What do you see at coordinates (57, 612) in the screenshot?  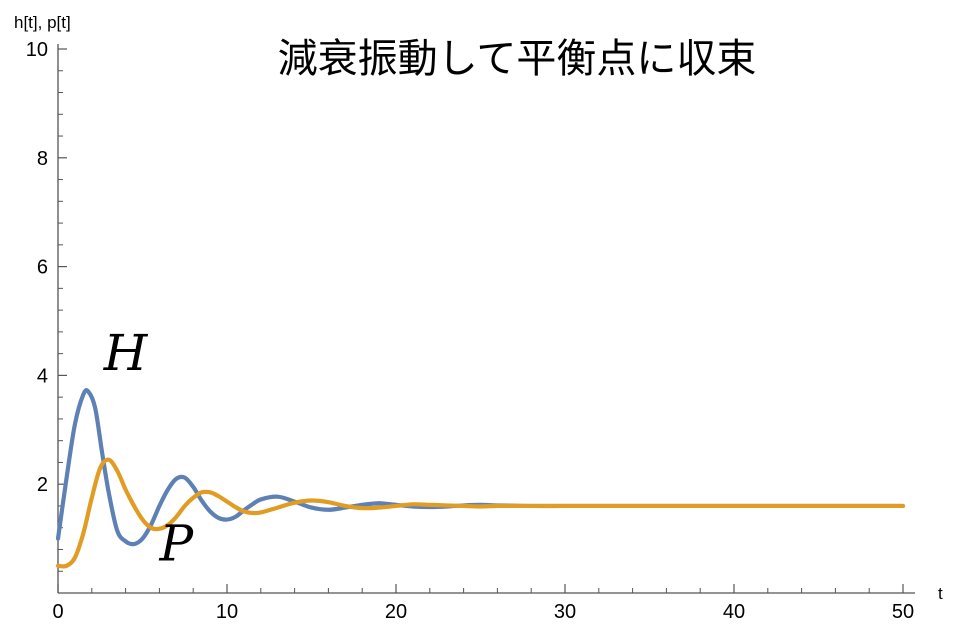 I see `x-tick-label: 0` at bounding box center [57, 612].